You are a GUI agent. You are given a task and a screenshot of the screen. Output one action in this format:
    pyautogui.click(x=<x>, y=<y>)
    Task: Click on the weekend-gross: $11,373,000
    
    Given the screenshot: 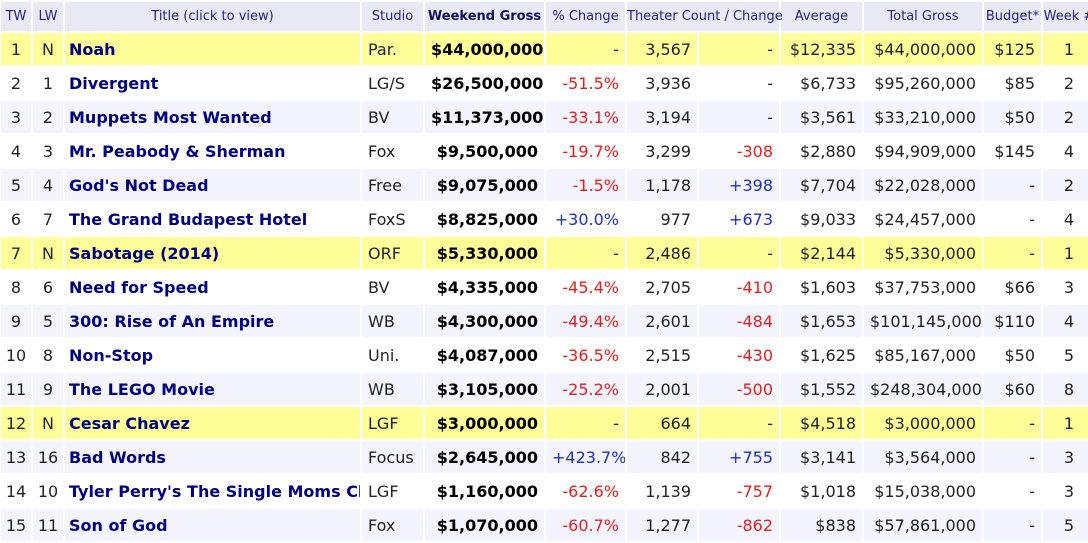 What is the action you would take?
    pyautogui.click(x=484, y=117)
    